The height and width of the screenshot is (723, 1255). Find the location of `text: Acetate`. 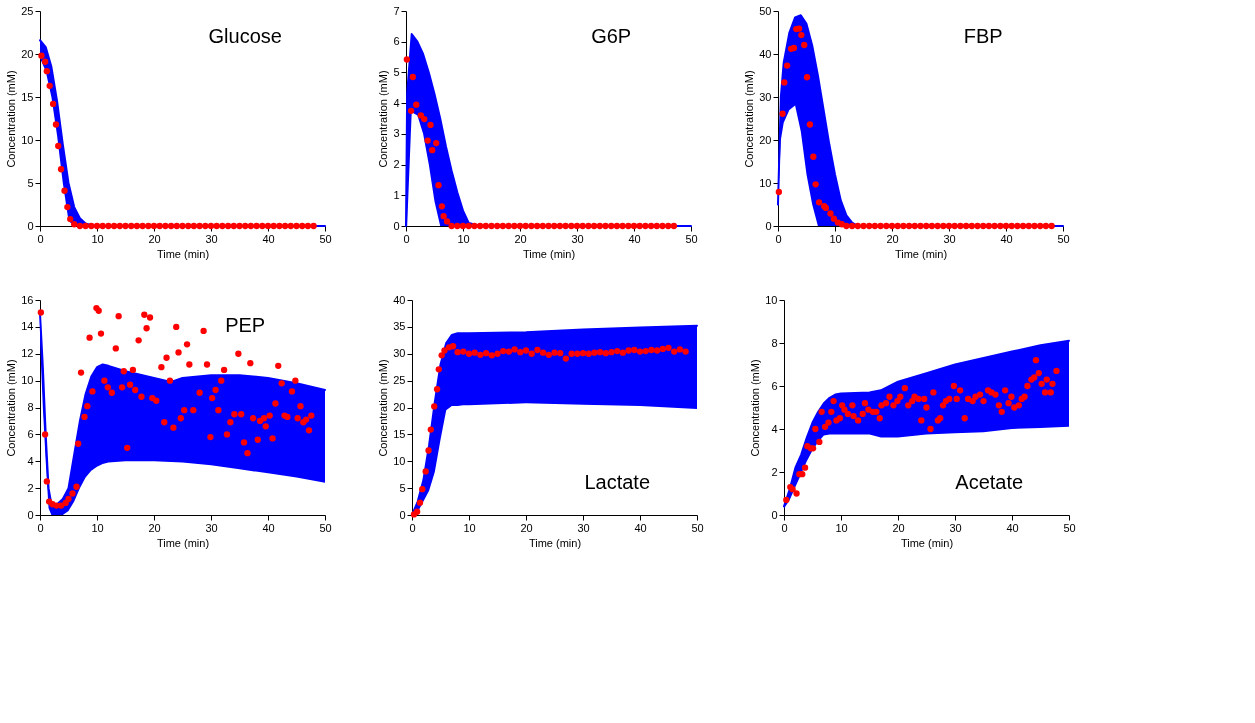

text: Acetate is located at coordinates (989, 481).